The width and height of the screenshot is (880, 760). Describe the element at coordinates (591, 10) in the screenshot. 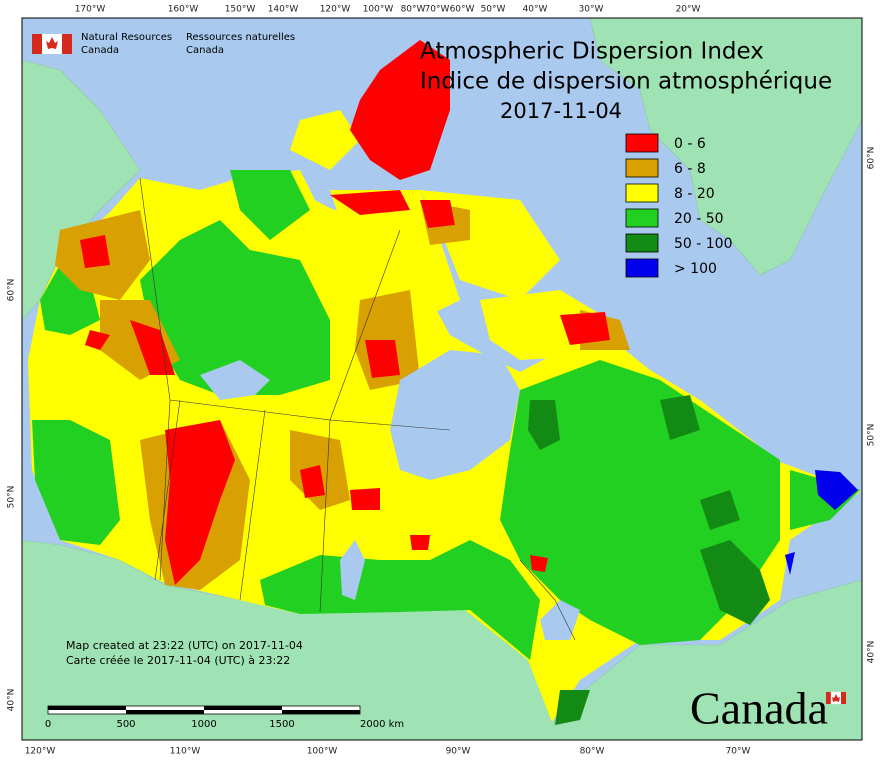

I see `longitude-label: 30°W` at that location.